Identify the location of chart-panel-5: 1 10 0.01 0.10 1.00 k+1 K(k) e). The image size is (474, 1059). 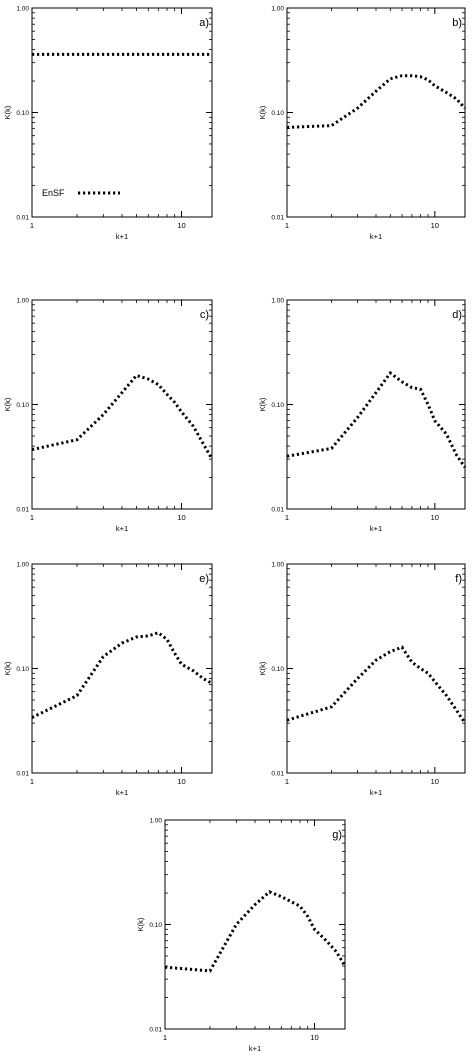
(108, 679).